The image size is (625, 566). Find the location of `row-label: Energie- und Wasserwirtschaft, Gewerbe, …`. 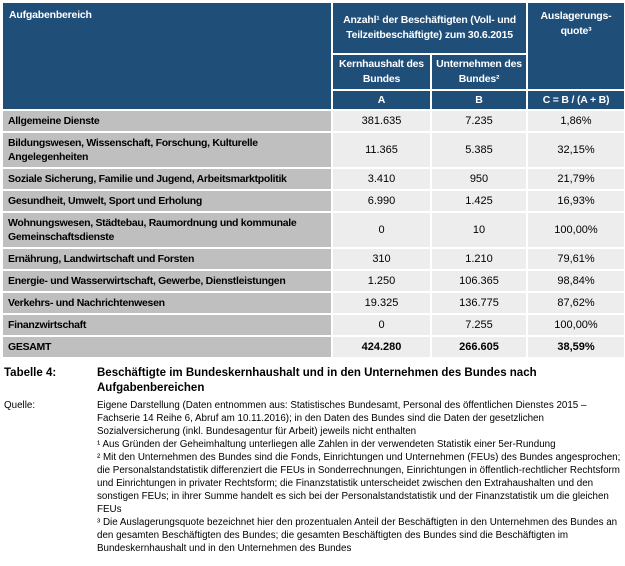

row-label: Energie- und Wasserwirtschaft, Gewerbe, … is located at coordinates (167, 281).